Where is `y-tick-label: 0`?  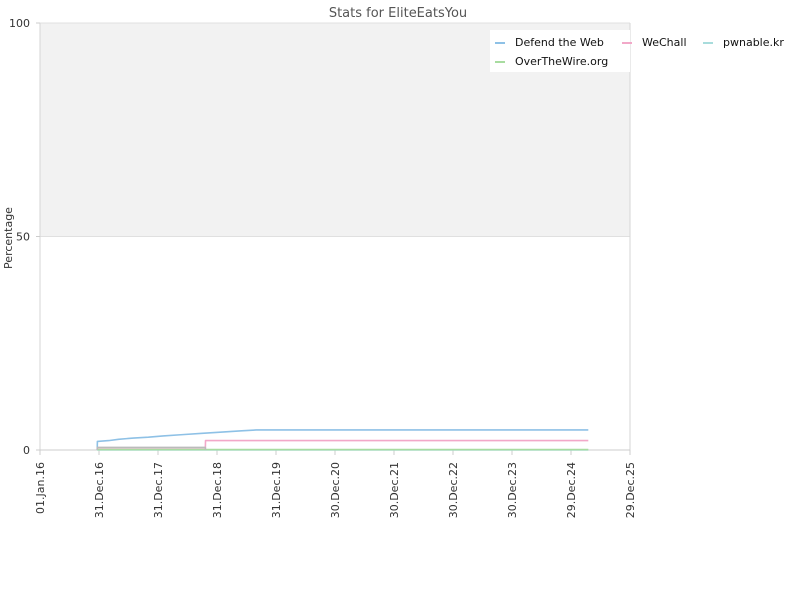
y-tick-label: 0 is located at coordinates (26, 450).